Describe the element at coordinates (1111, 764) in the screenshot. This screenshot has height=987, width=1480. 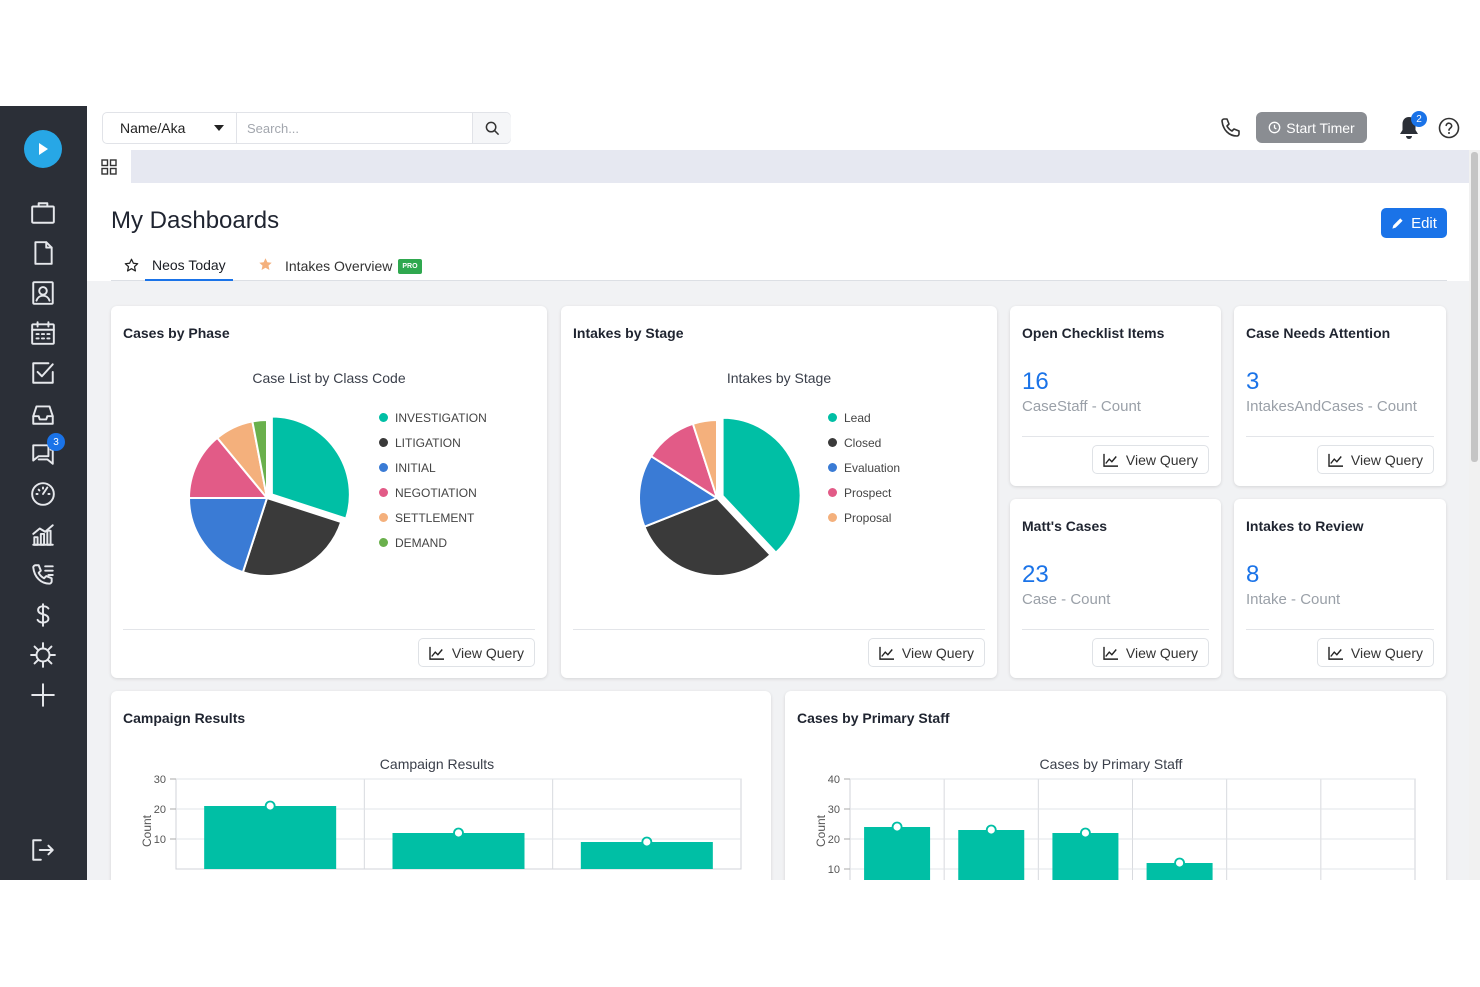
I see `chart-title: Cases by Primary Staff` at that location.